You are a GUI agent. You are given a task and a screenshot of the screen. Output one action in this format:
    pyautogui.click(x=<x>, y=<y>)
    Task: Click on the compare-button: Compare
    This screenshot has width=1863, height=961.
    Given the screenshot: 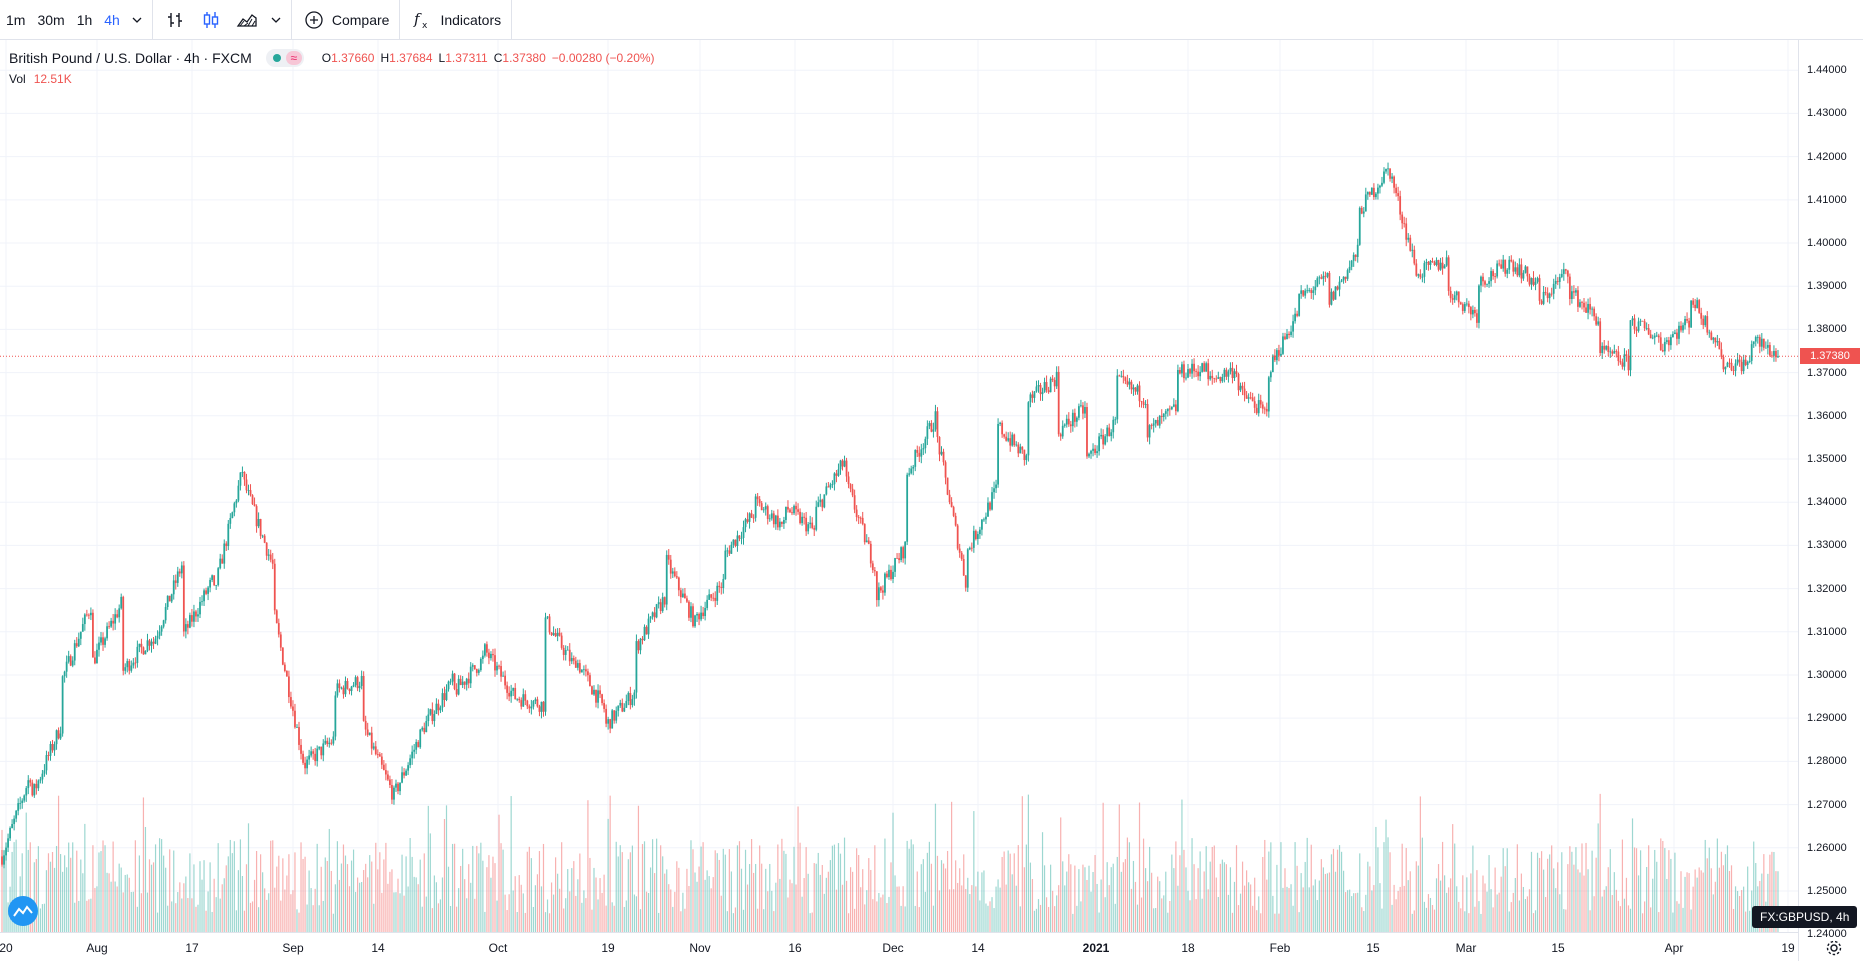 What is the action you would take?
    pyautogui.click(x=346, y=20)
    